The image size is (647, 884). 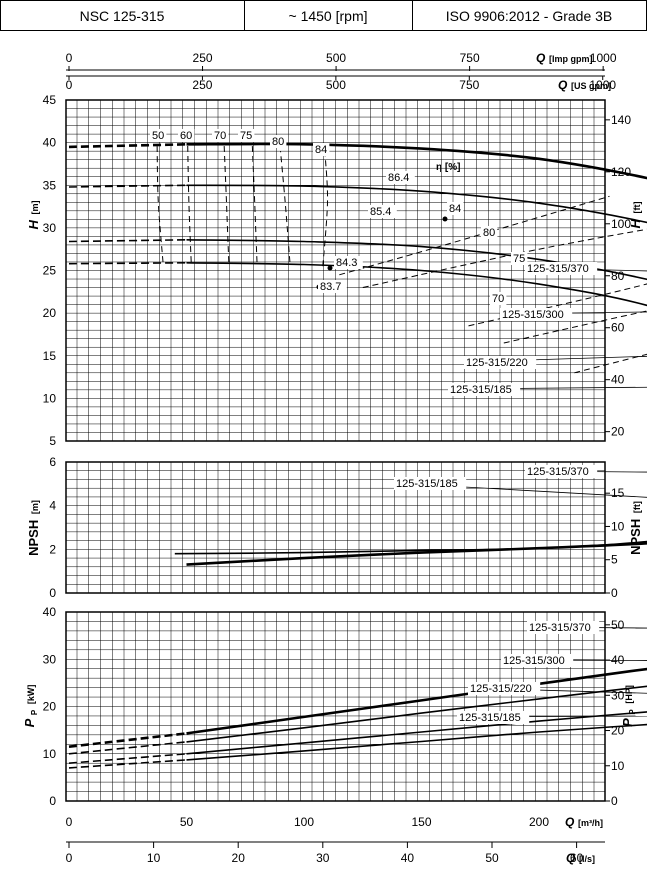 What do you see at coordinates (570, 822) in the screenshot?
I see `q-m3h-axis-label: Q` at bounding box center [570, 822].